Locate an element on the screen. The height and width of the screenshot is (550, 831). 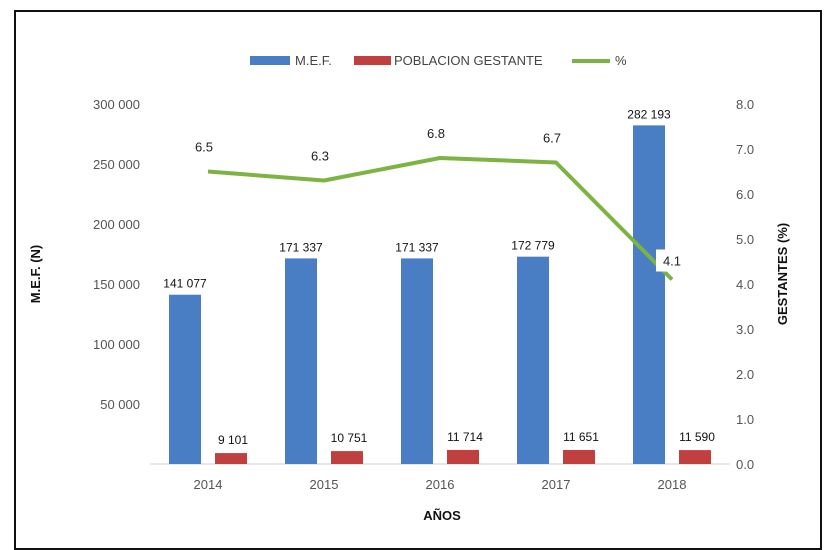
mef-data-label: 141 077 is located at coordinates (185, 284).